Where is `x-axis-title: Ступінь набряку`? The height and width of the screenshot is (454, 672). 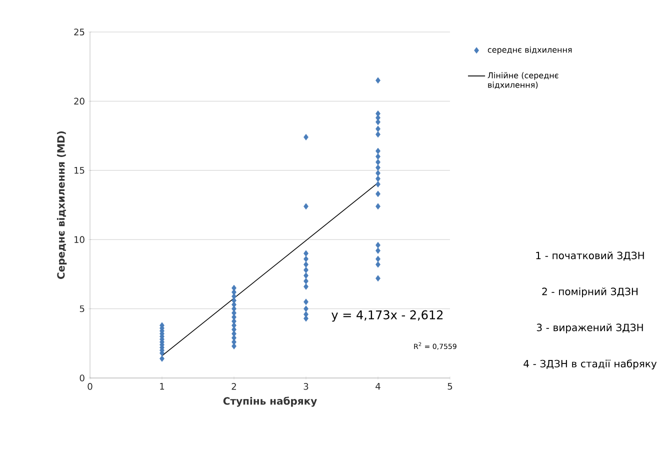 x-axis-title: Ступінь набряку is located at coordinates (270, 401).